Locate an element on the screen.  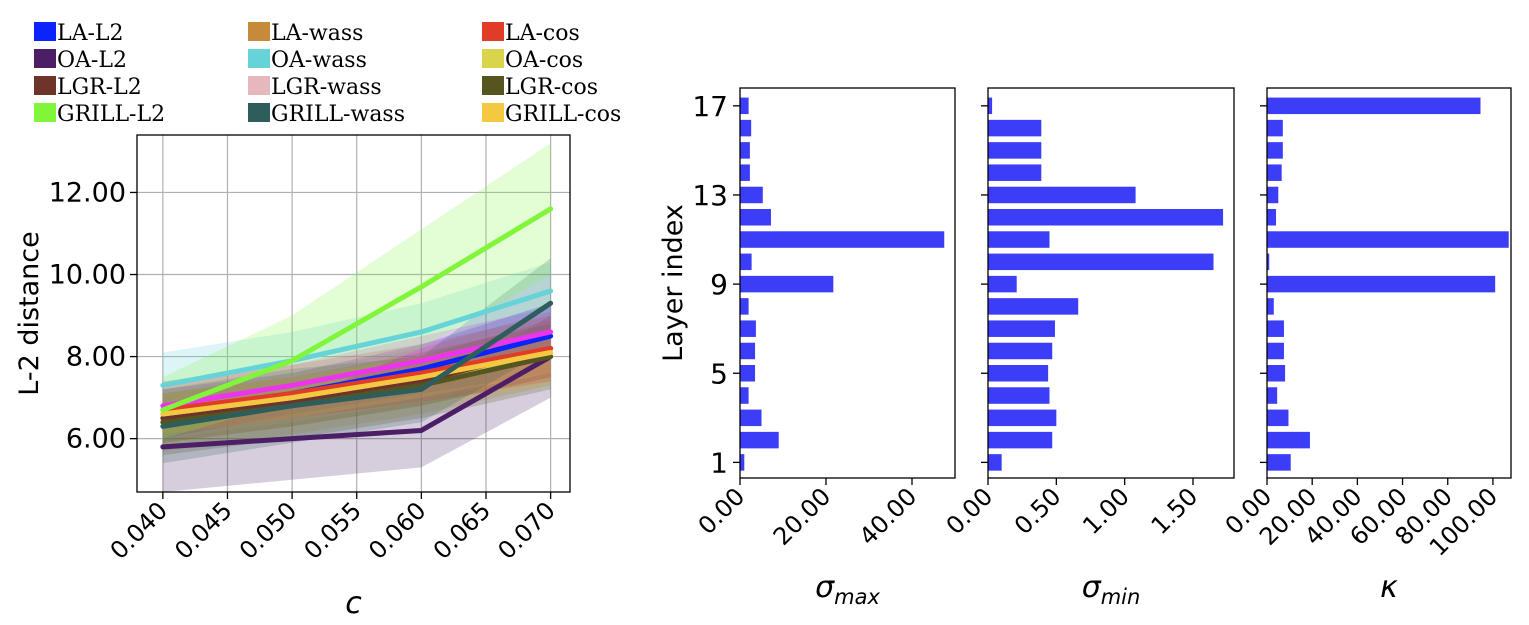
y-tick-label: 6.00 is located at coordinates (96, 439).